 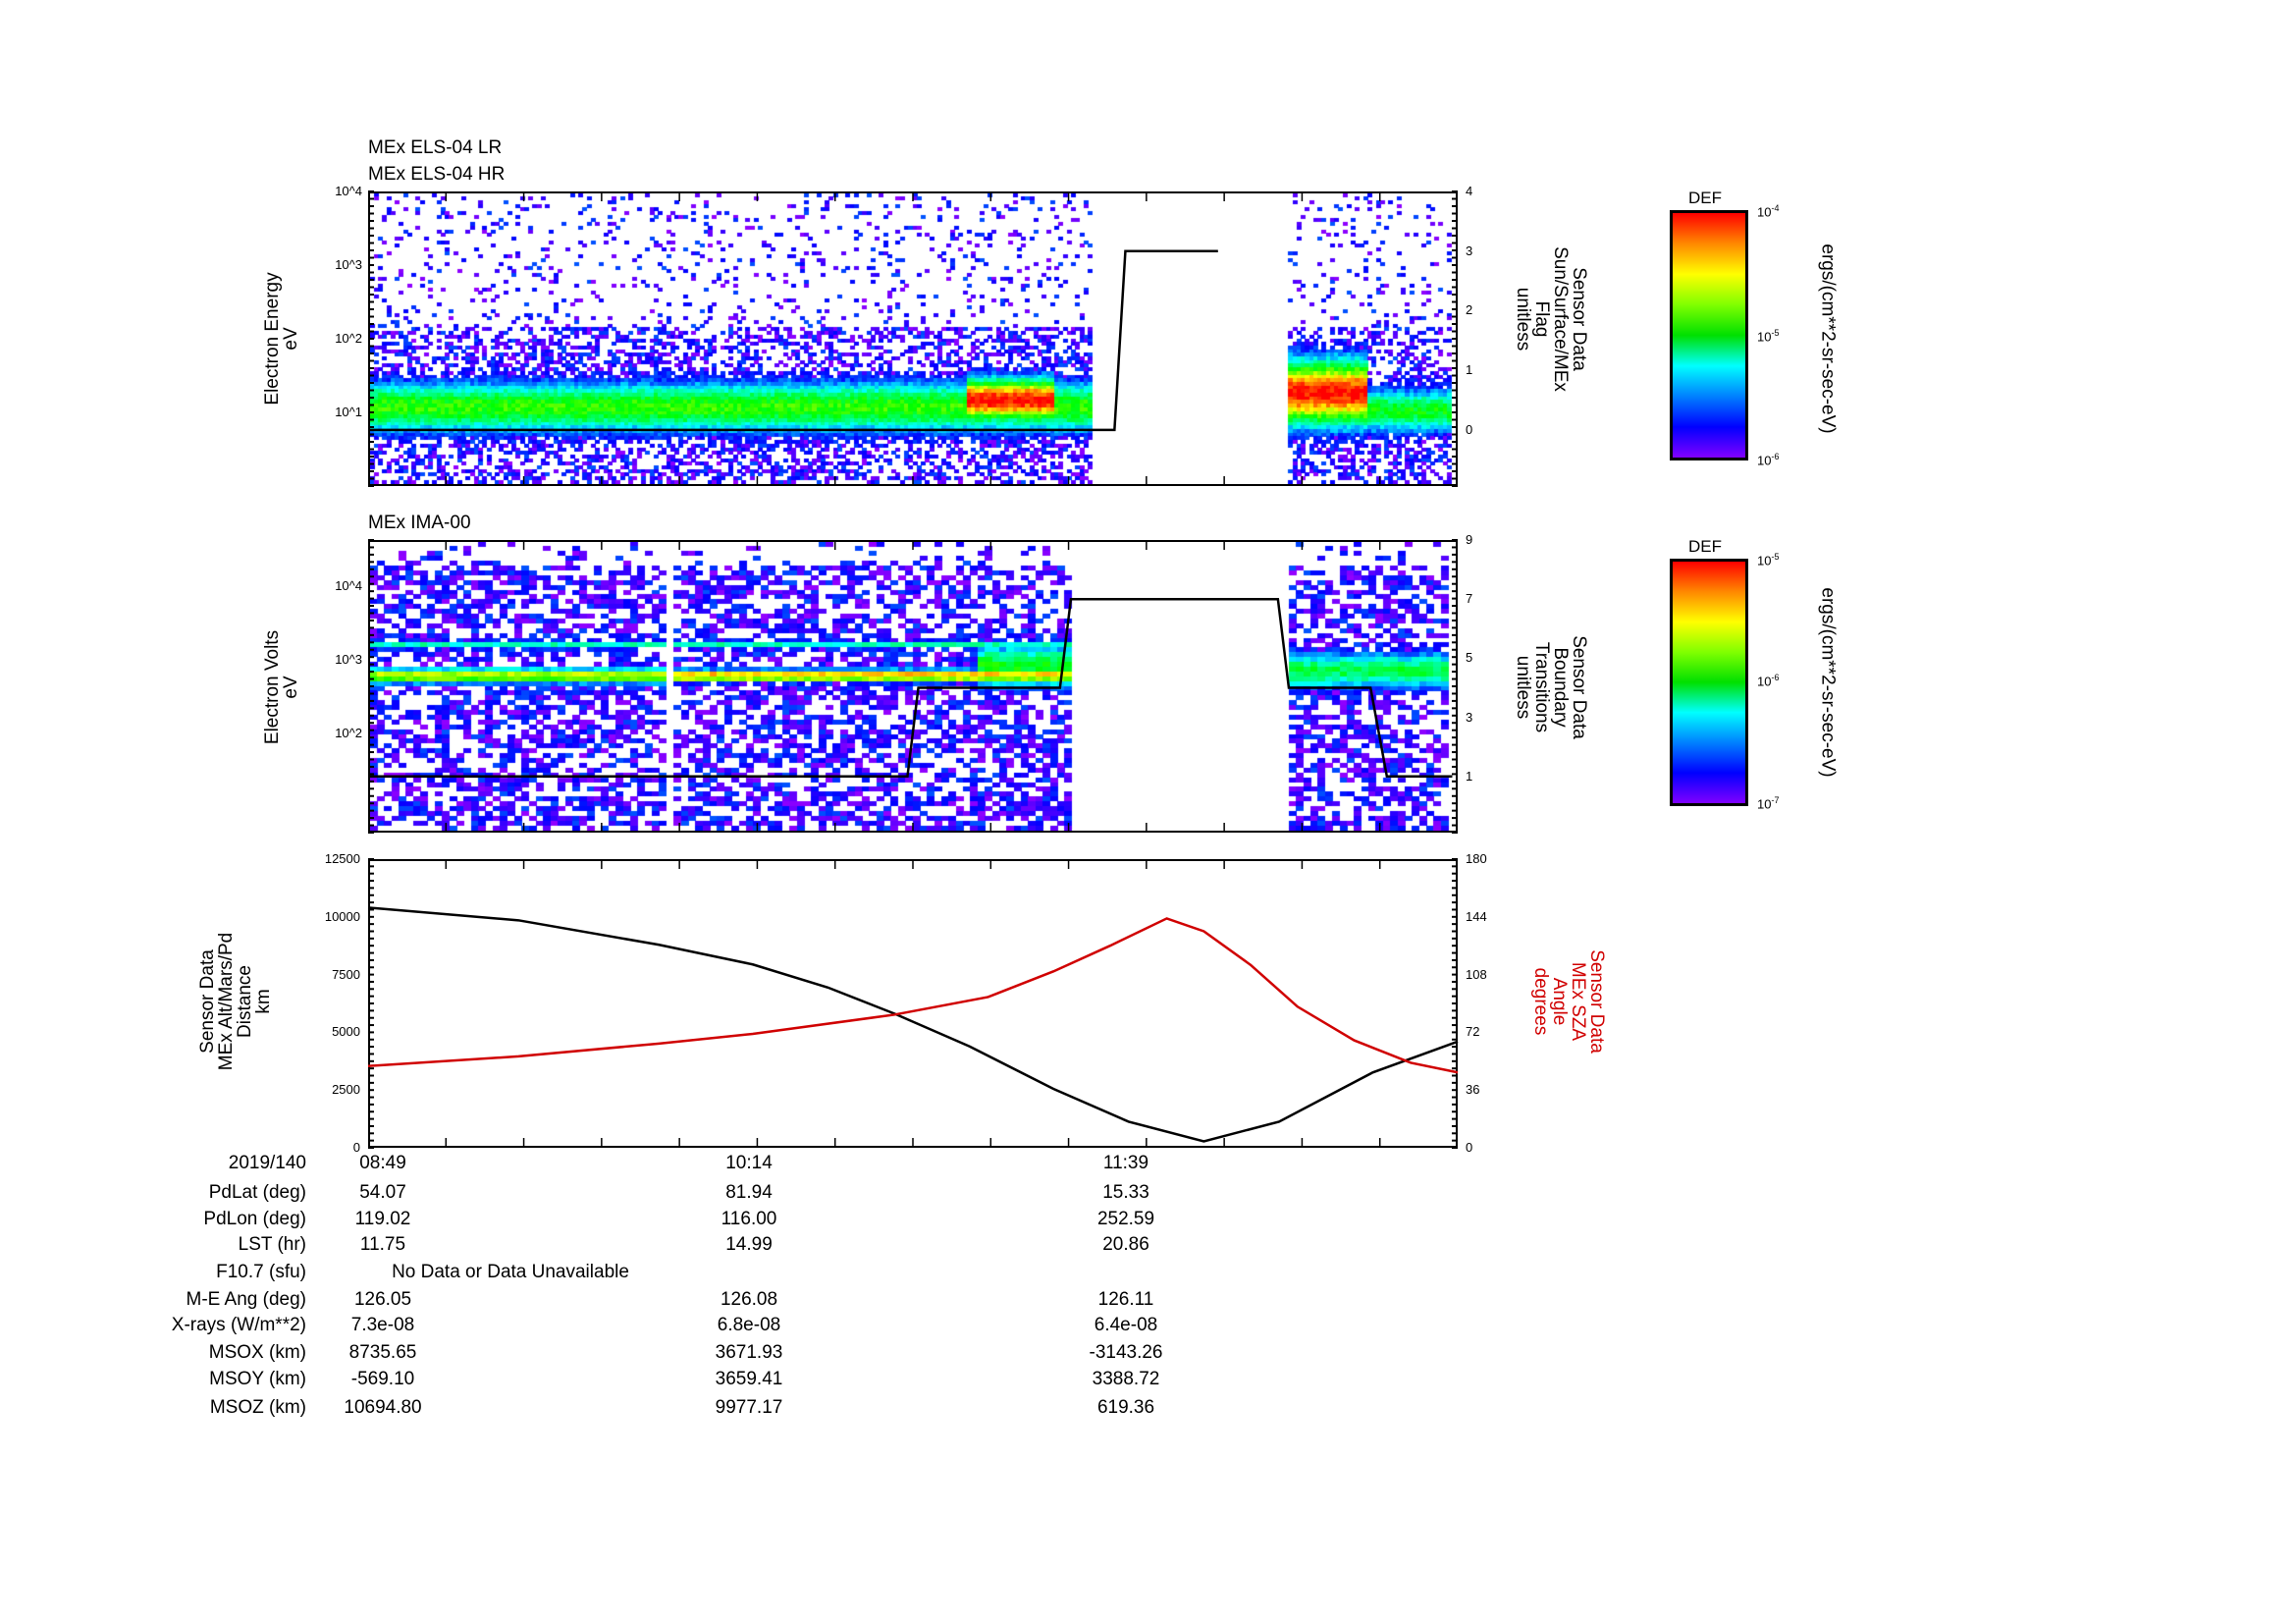 What do you see at coordinates (1469, 370) in the screenshot?
I see `els-y2tick: 1` at bounding box center [1469, 370].